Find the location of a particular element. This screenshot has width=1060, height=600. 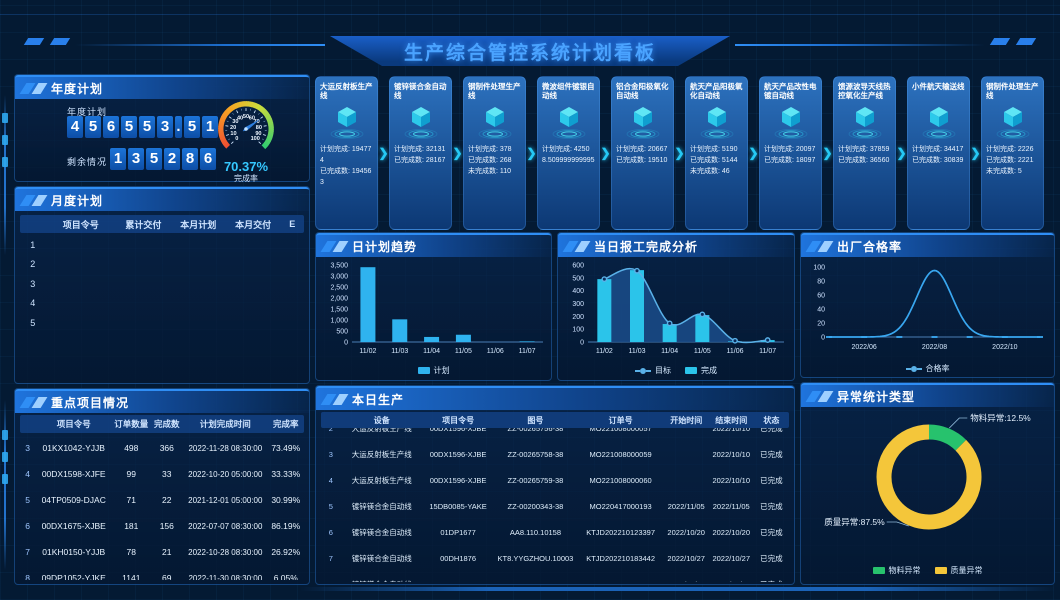

table-row: 3 is located at coordinates (162, 284).